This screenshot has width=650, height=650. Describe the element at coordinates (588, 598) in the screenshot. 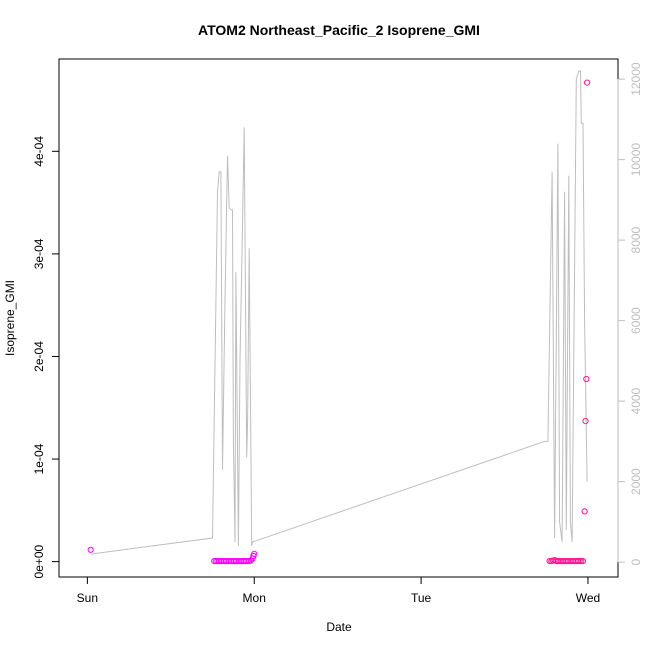

I see `x-tick-label: Wed` at that location.